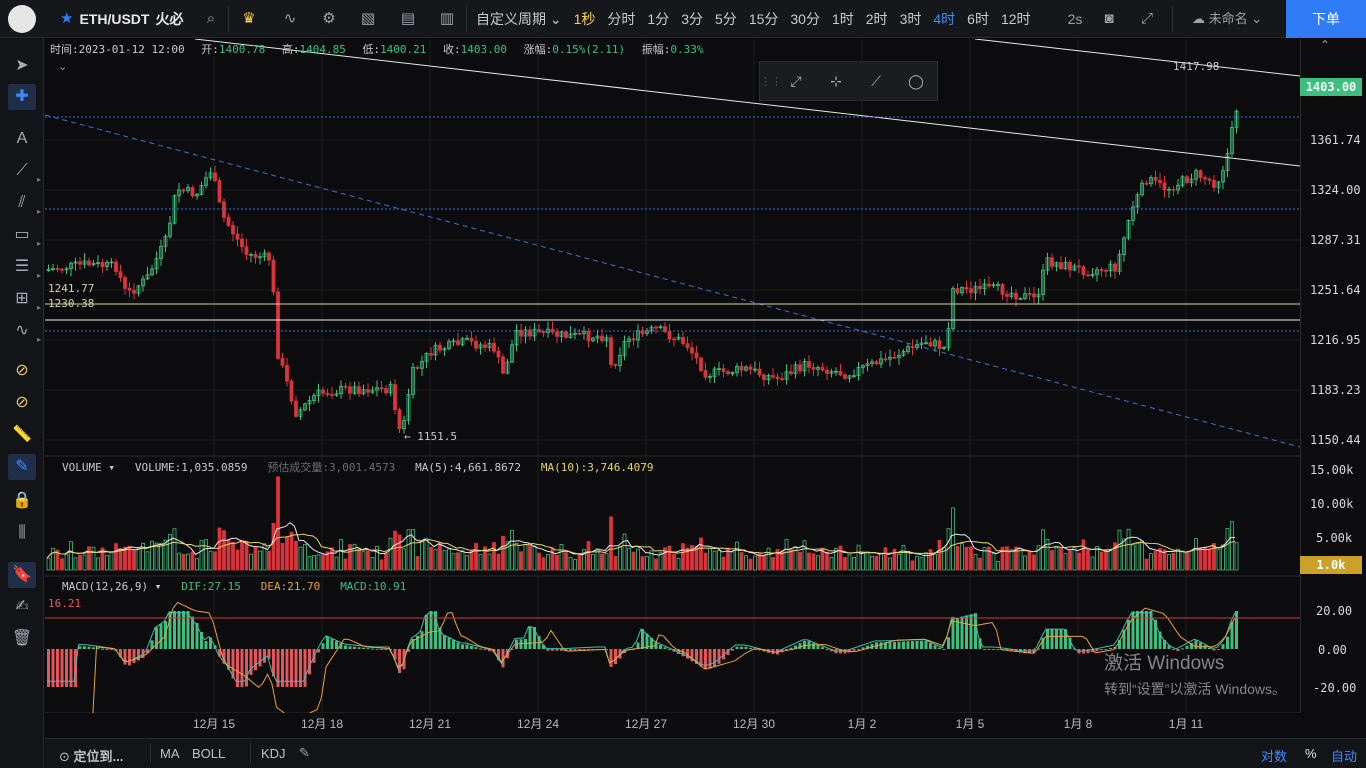 This screenshot has width=1366, height=768. I want to click on period-1h: 1时, so click(842, 19).